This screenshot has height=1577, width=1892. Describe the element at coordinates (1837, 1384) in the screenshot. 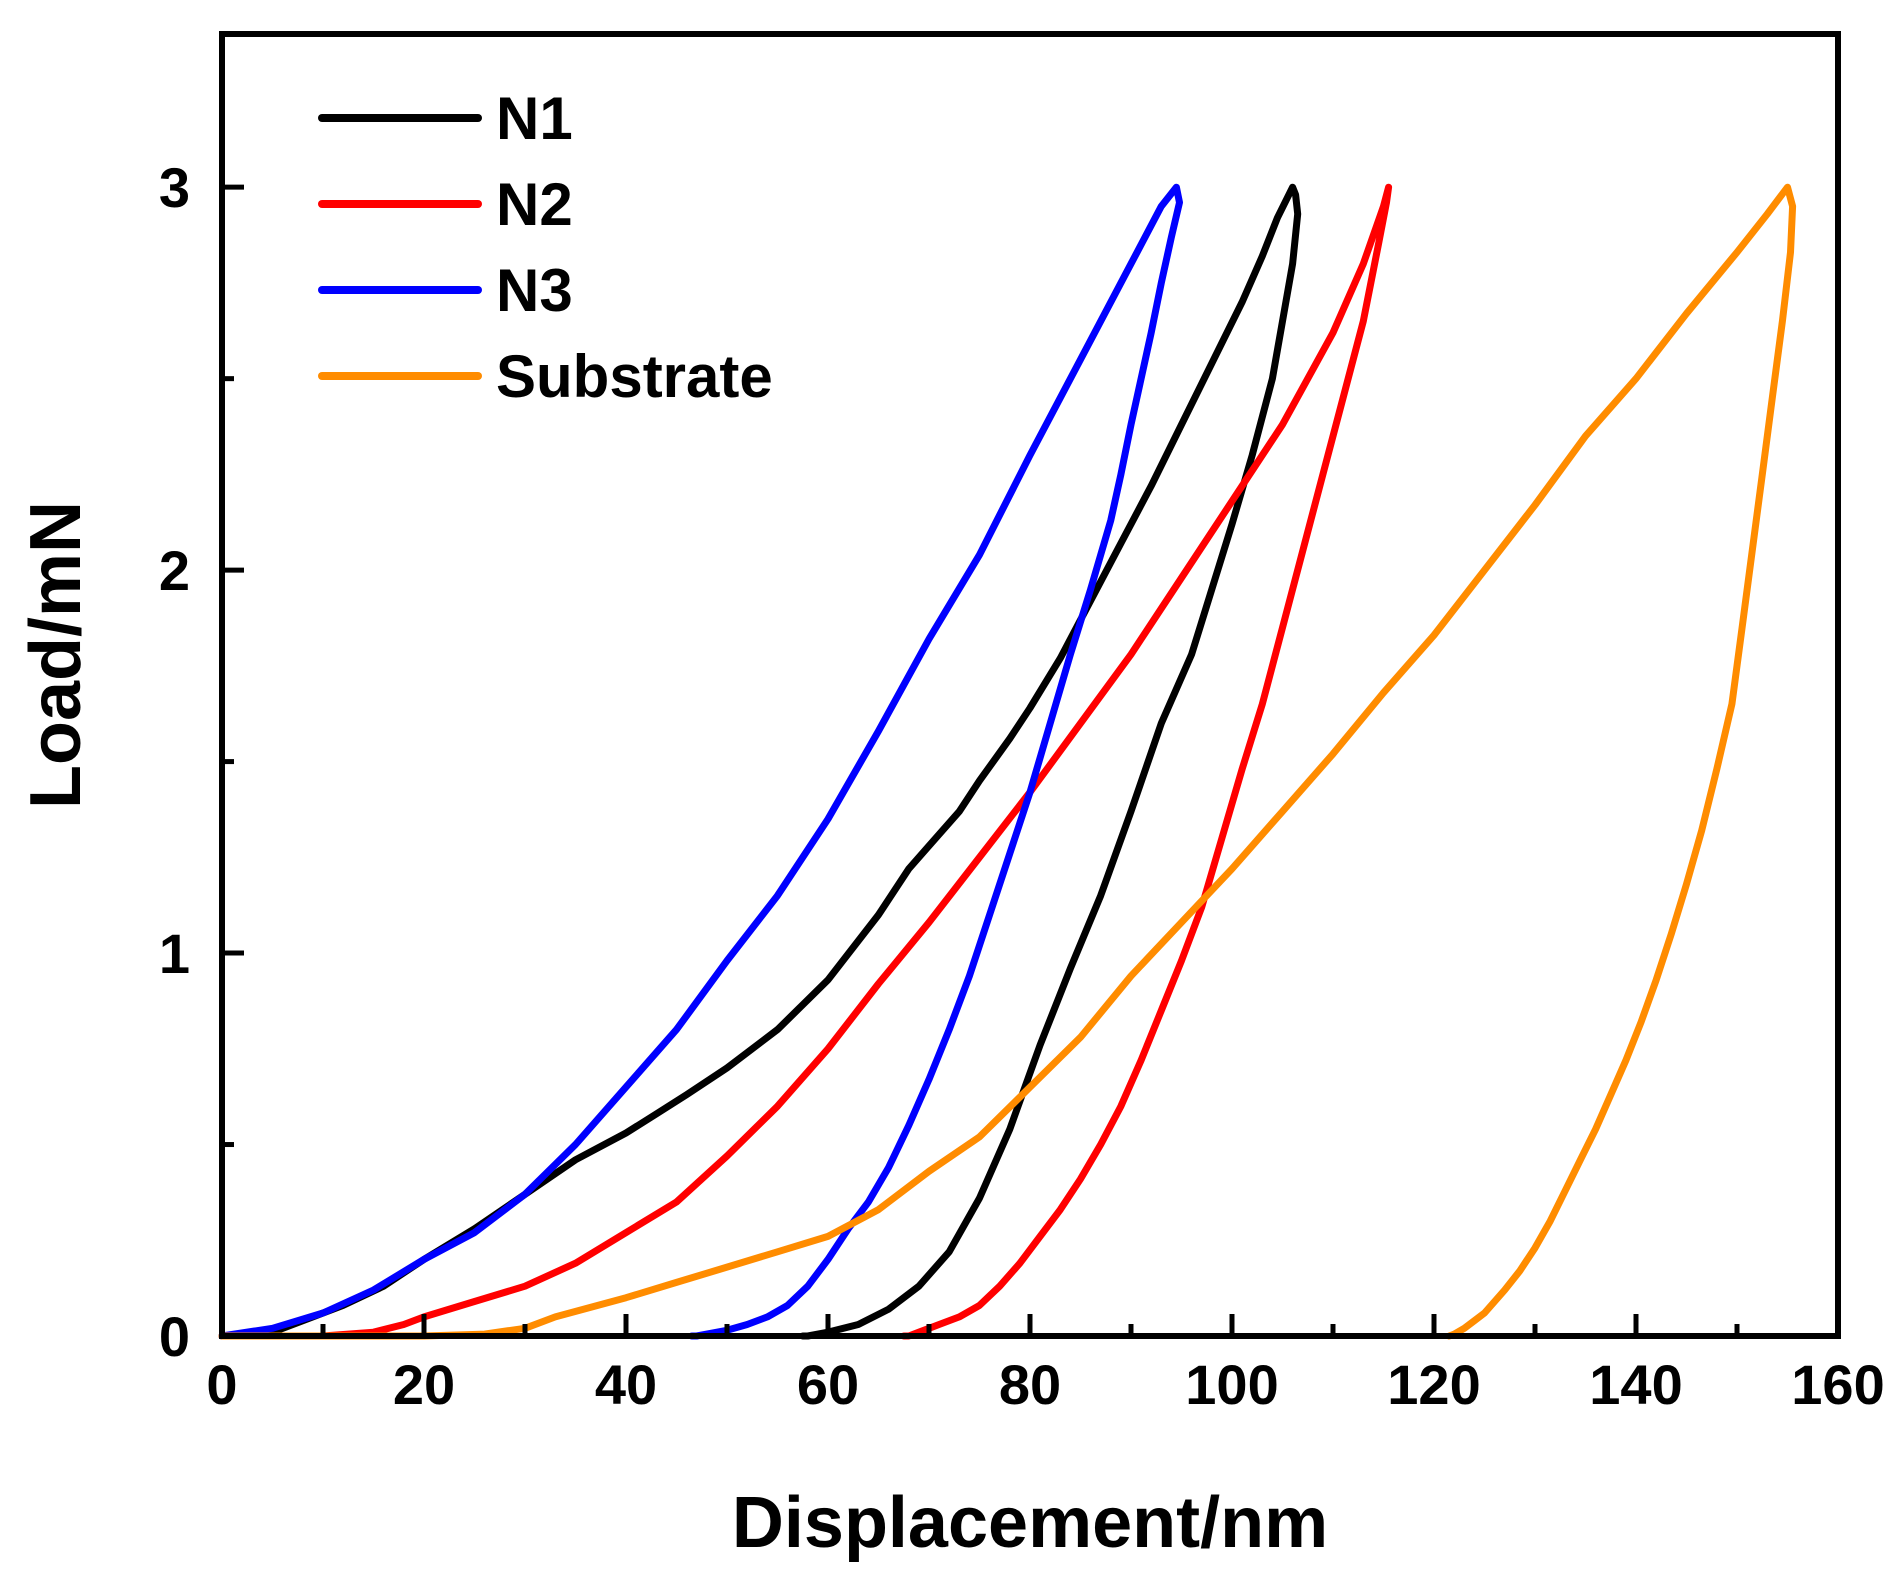

I see `x-tick-label: 160` at that location.